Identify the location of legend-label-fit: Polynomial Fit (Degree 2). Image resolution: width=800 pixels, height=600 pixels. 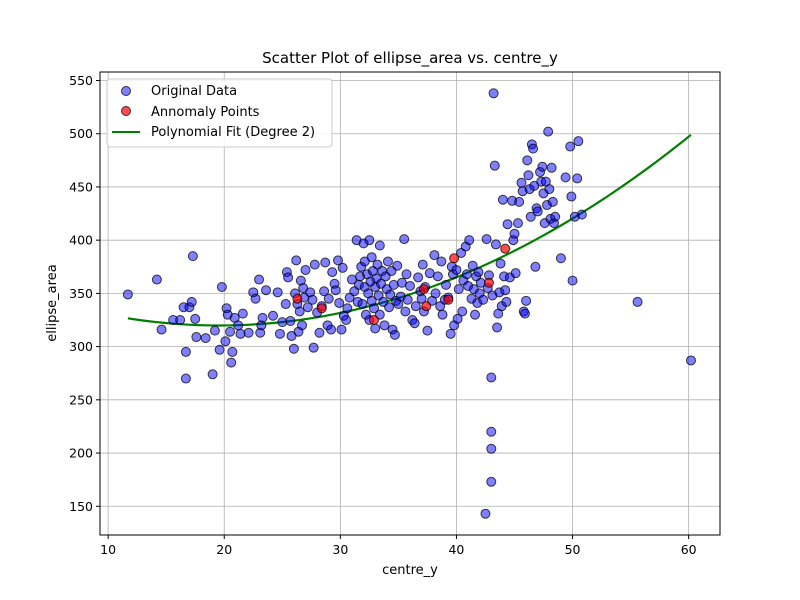
(233, 132).